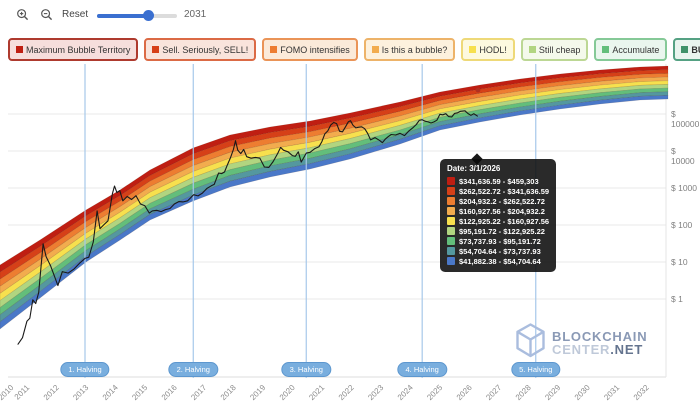 This screenshot has width=700, height=414. Describe the element at coordinates (474, 168) in the screenshot. I see `tooltip-date: Date: 3/1/2026` at that location.